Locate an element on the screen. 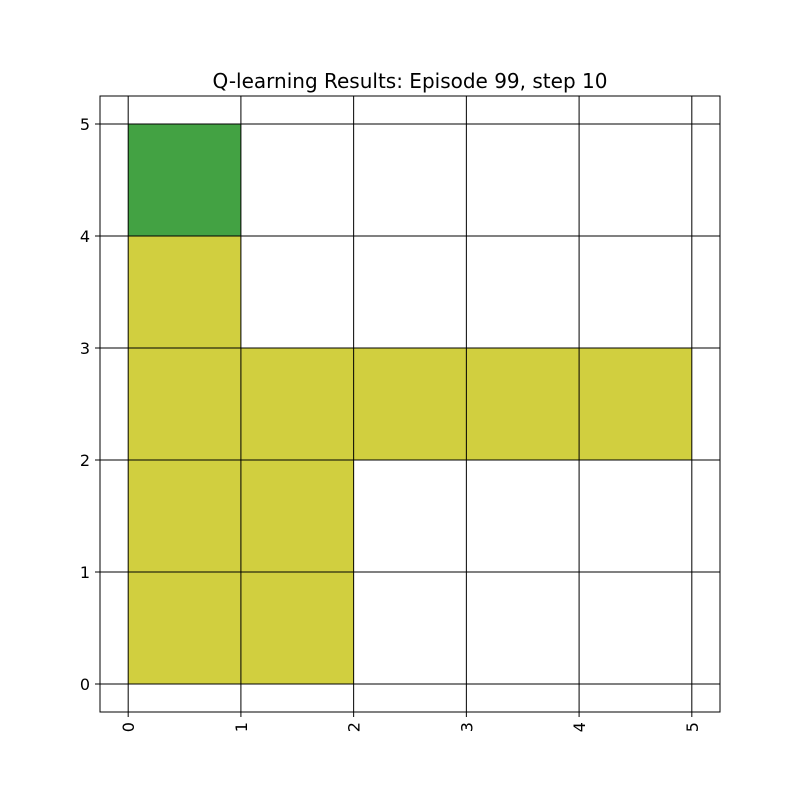 The image size is (800, 804). y-tick-label: 4 is located at coordinates (85, 236).